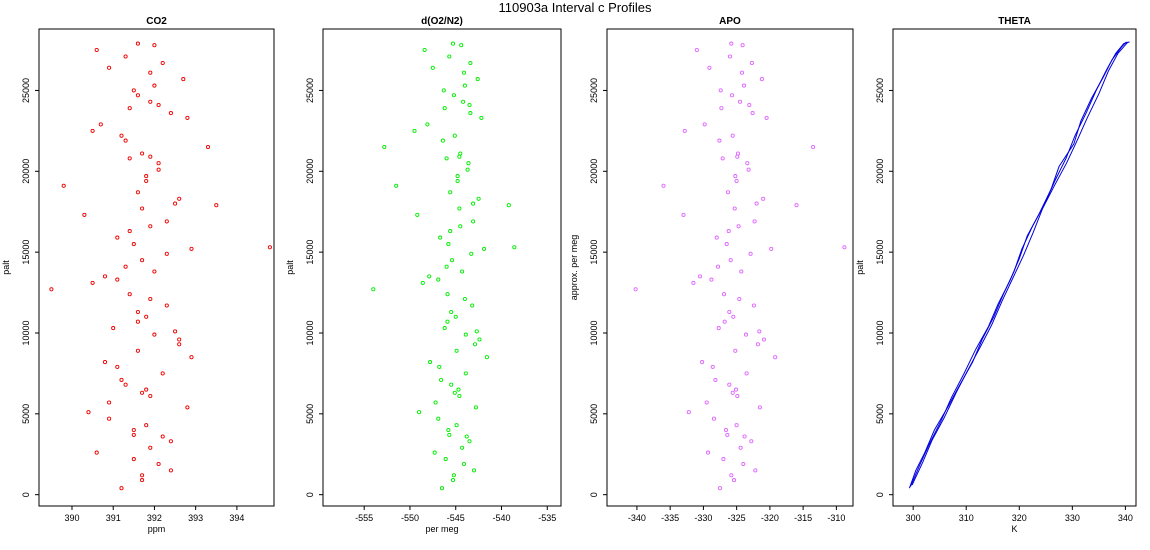  I want to click on panel-3-xtick-label: -330, so click(703, 518).